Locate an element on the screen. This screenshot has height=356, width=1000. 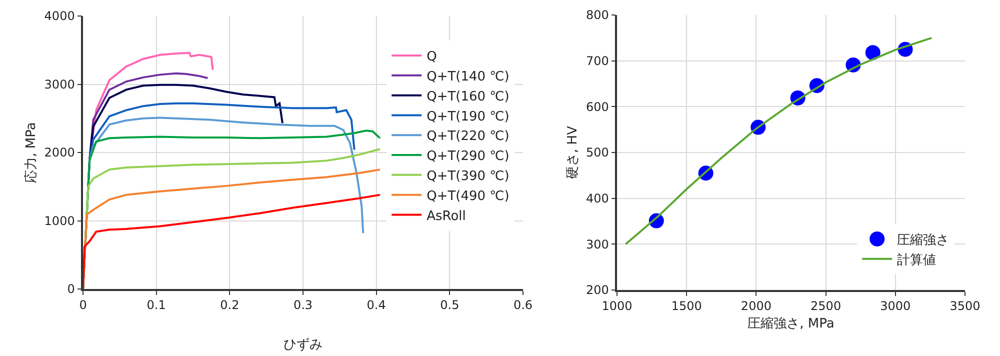
legend-label: Q is located at coordinates (431, 57).